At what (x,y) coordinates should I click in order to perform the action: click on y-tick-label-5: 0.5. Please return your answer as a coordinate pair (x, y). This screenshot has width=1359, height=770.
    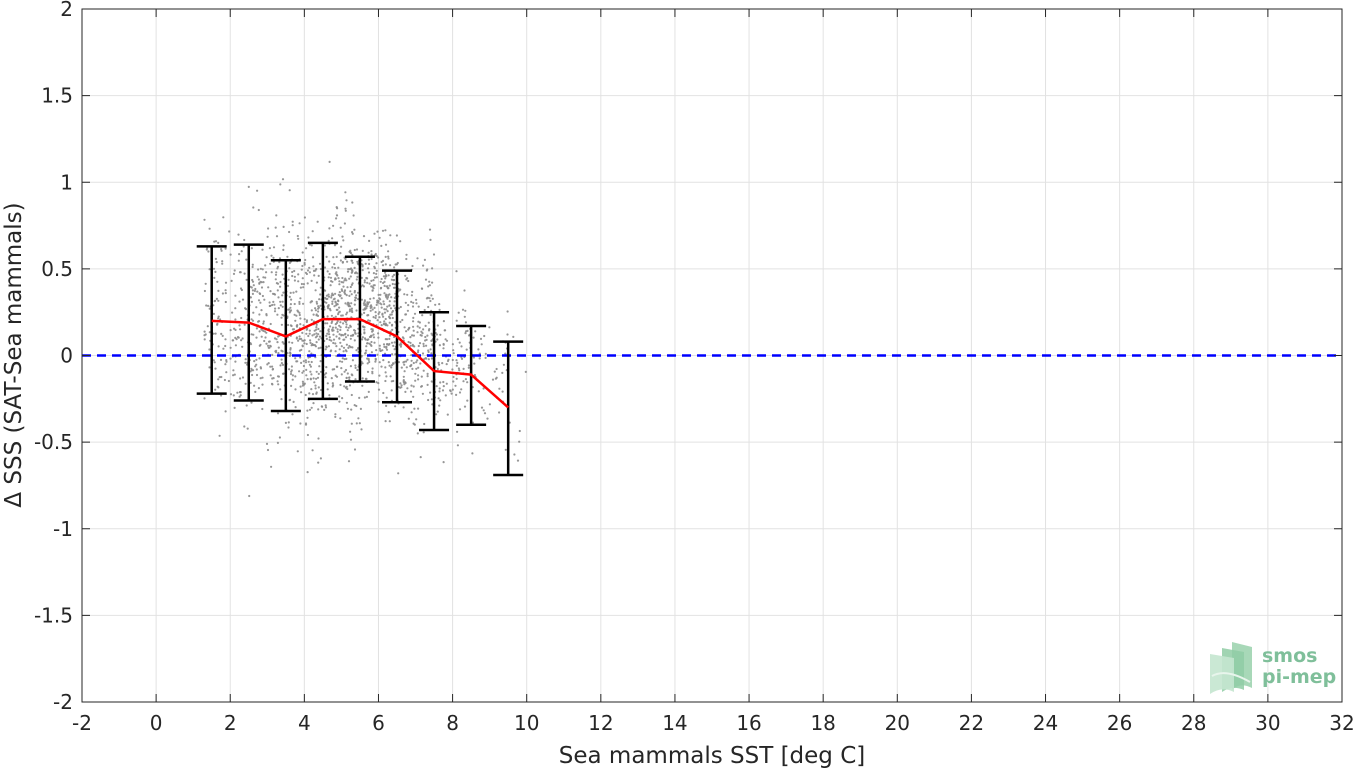
    Looking at the image, I should click on (57, 269).